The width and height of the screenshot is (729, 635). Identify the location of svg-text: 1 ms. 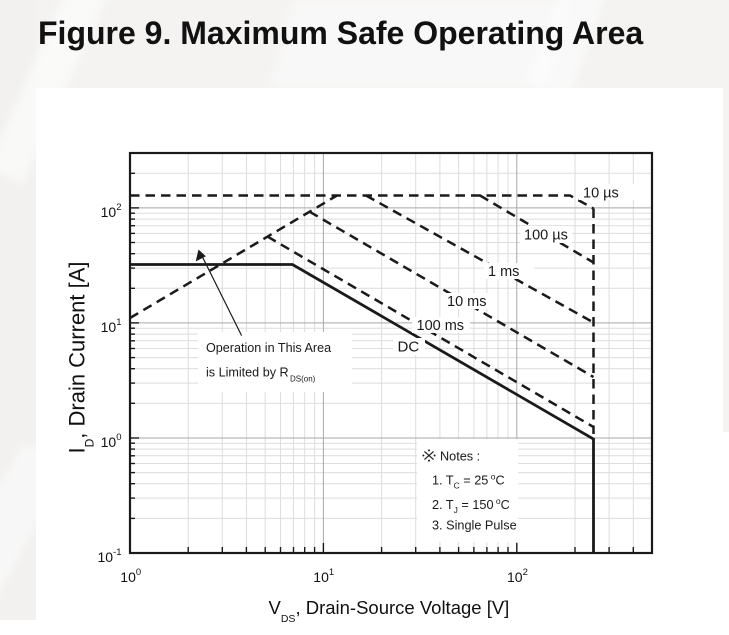
(503, 272).